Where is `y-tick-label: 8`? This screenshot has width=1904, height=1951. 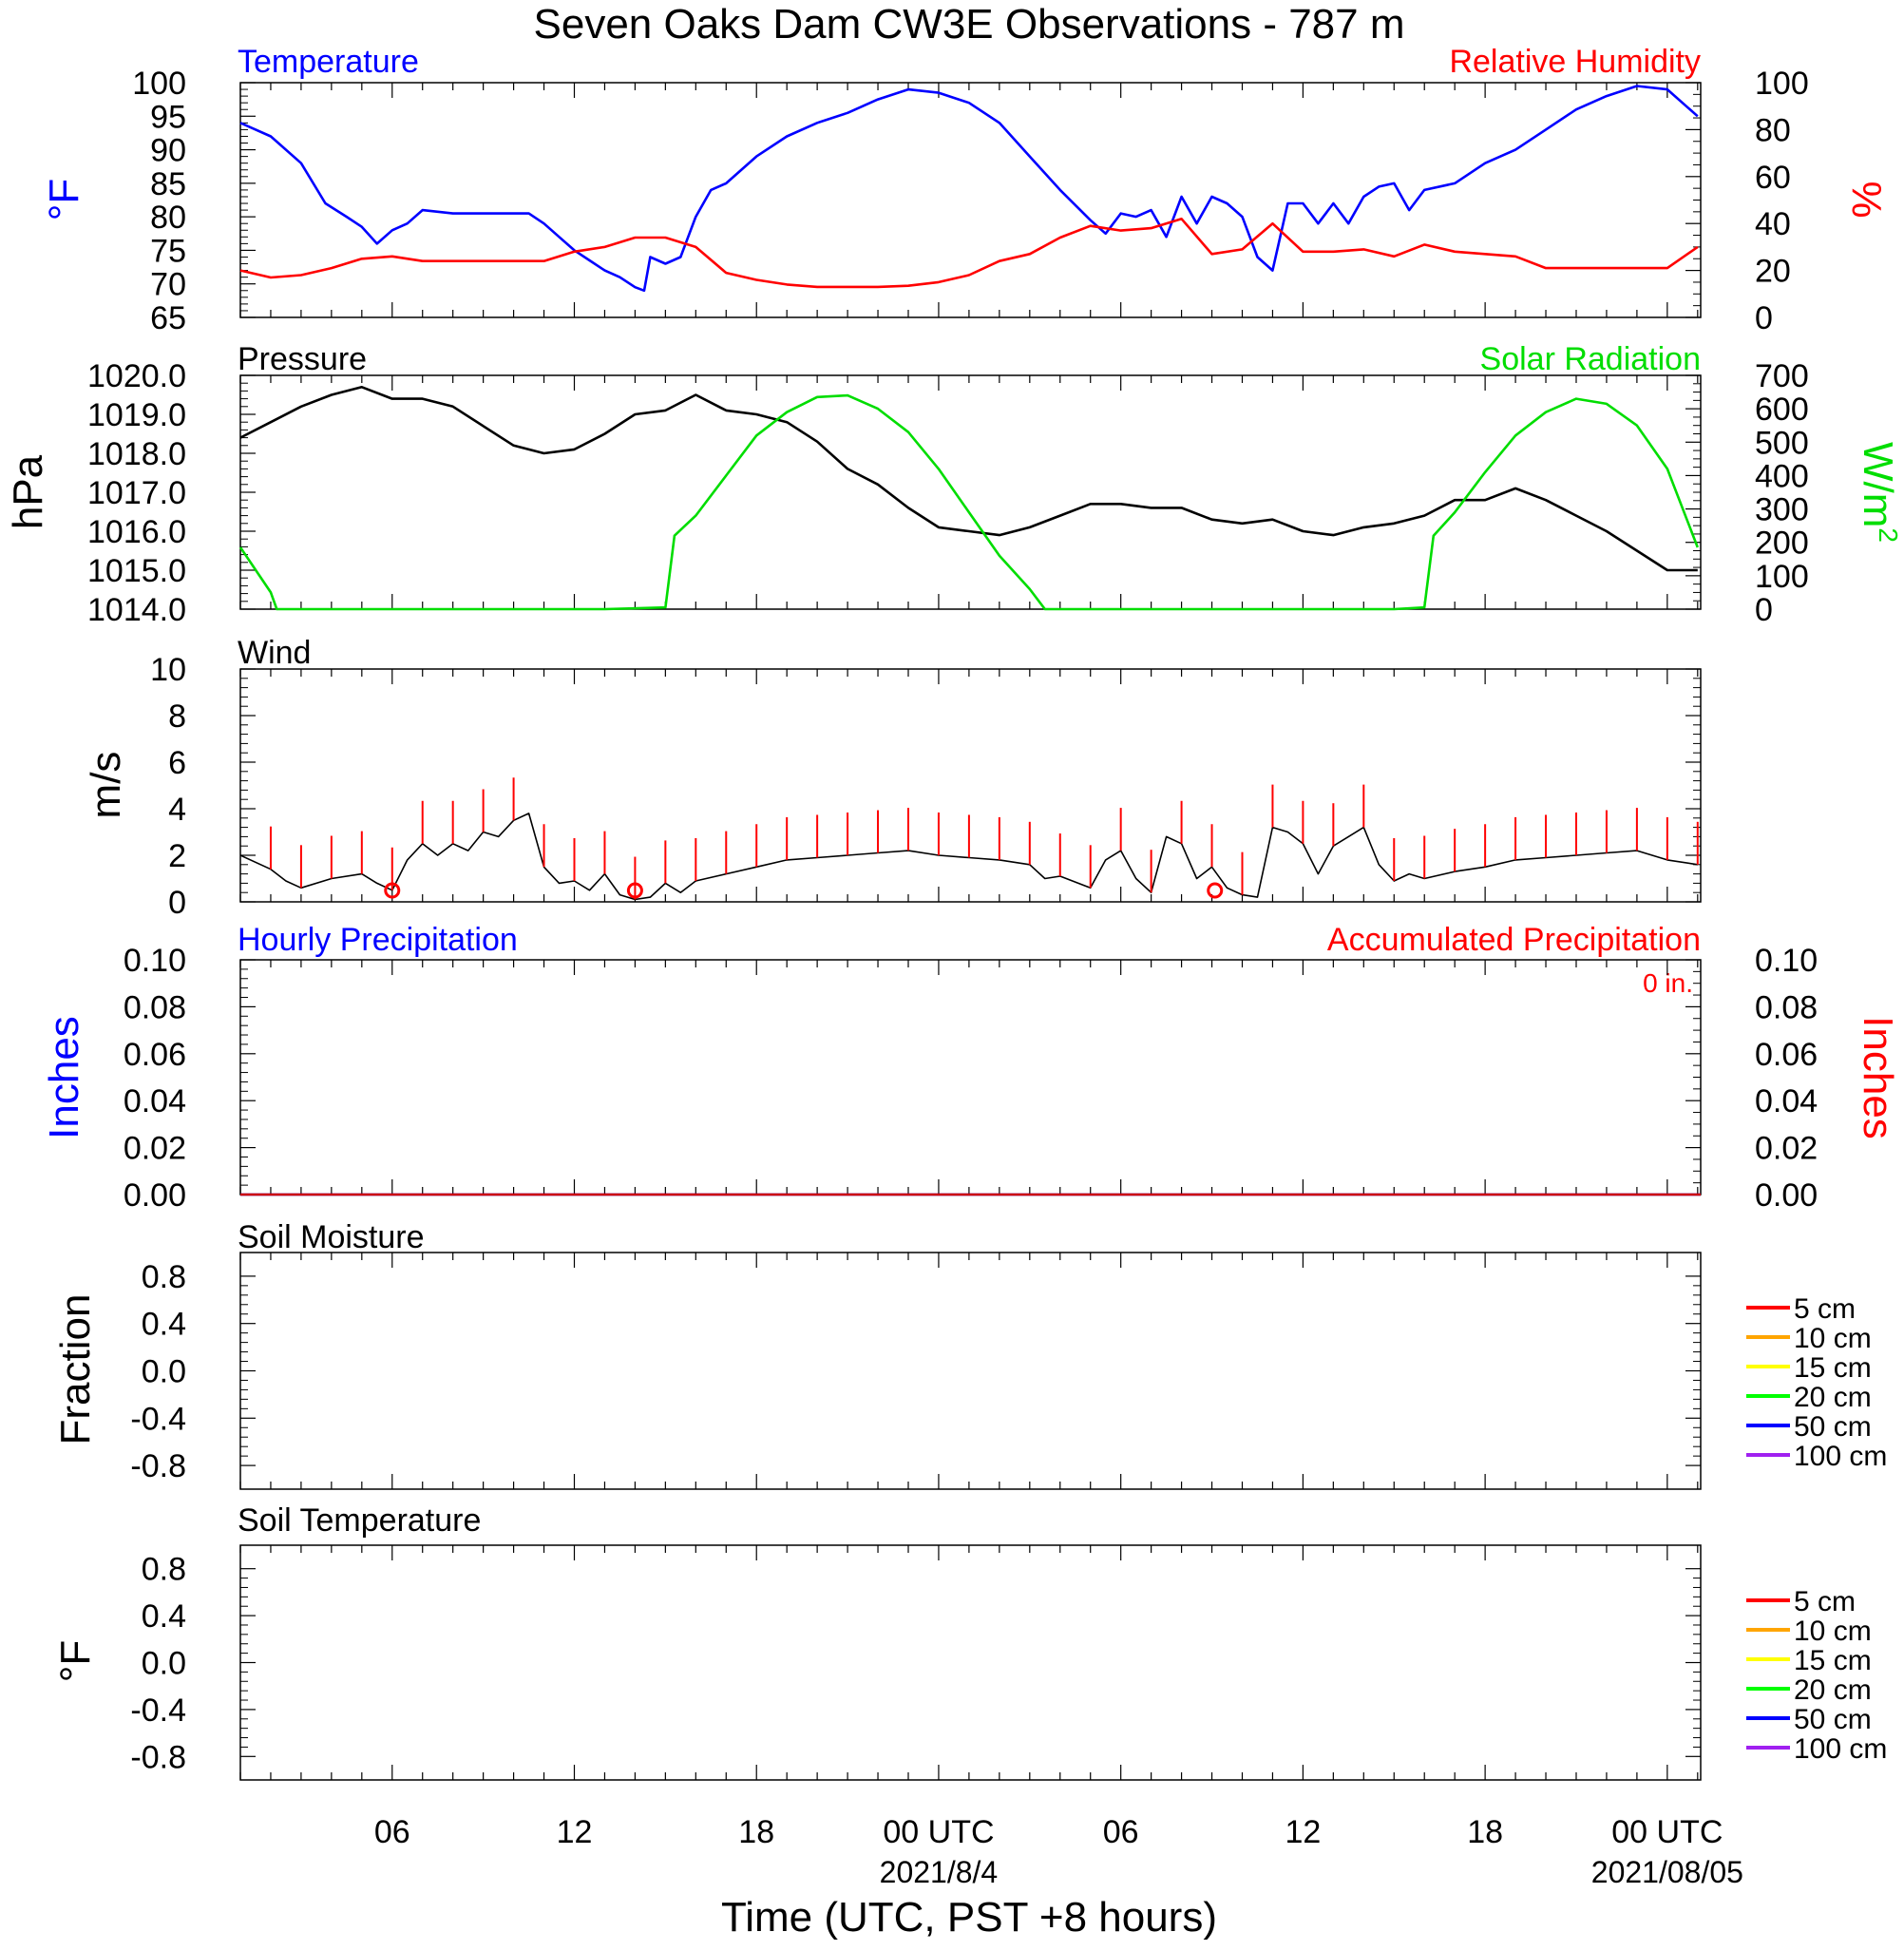 y-tick-label: 8 is located at coordinates (177, 716).